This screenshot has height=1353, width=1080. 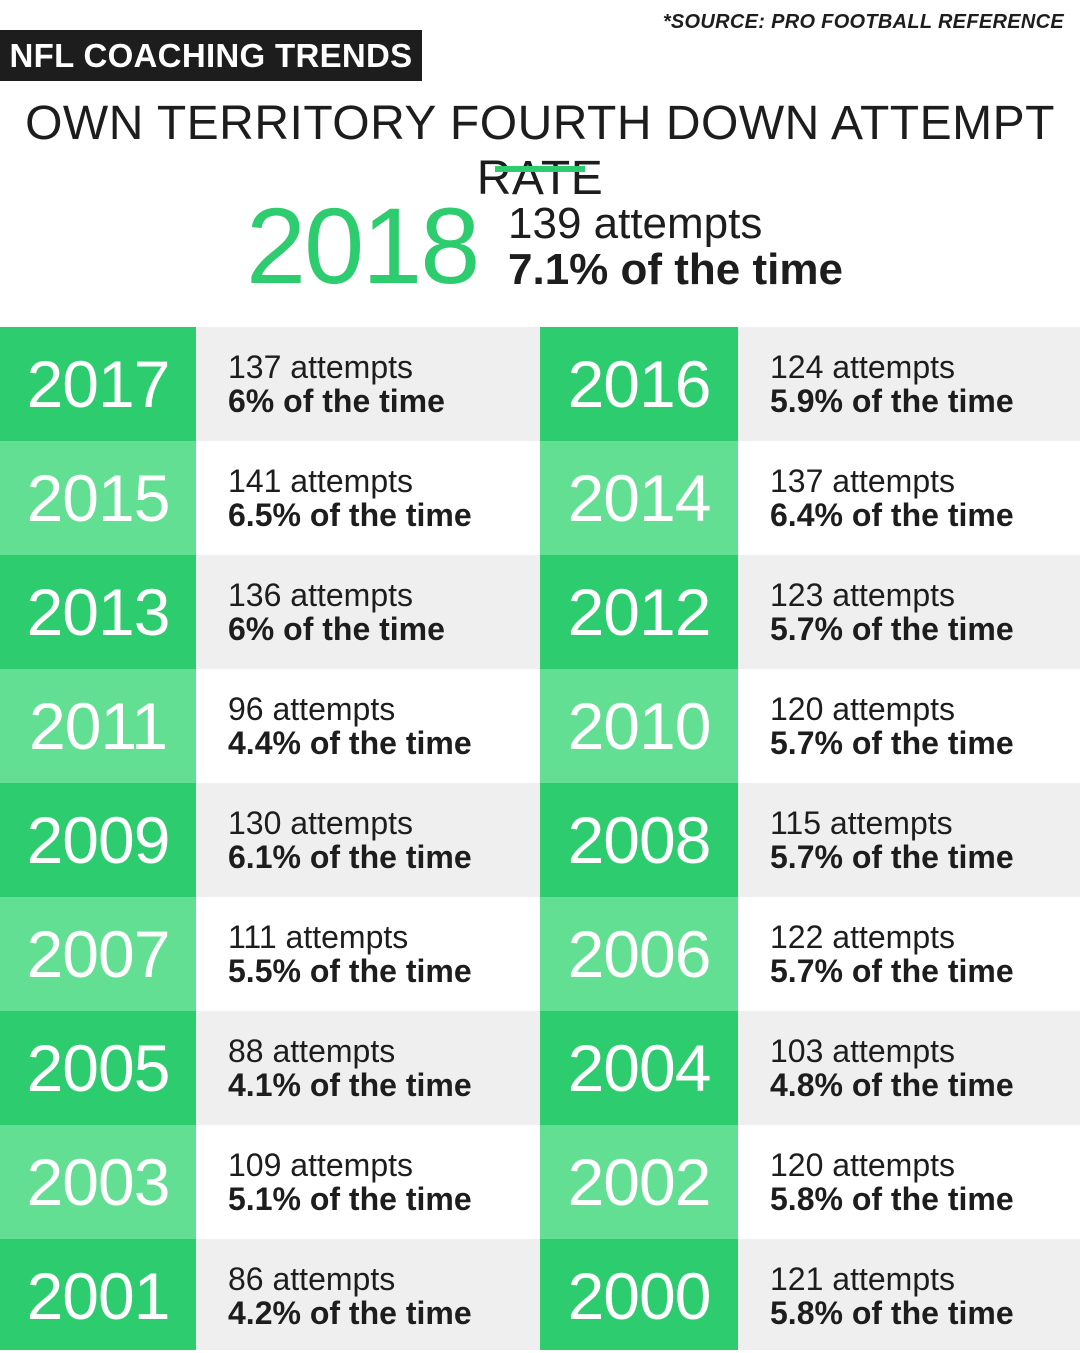 I want to click on season-stats: 115 attempts 5.7% of the time, so click(x=909, y=840).